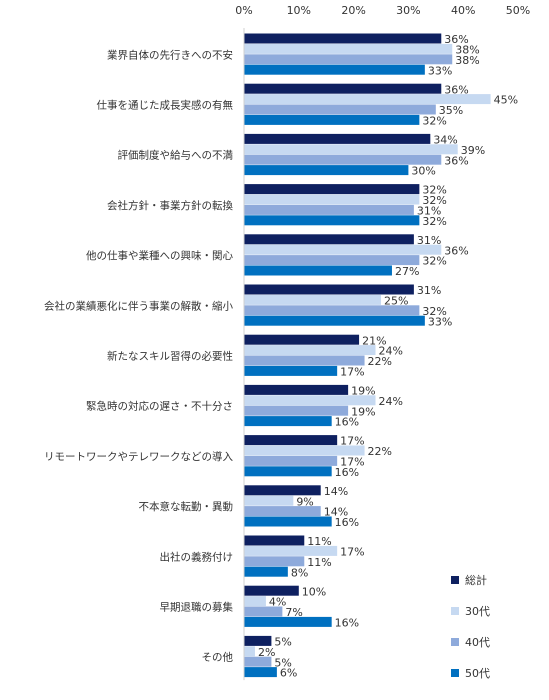 The height and width of the screenshot is (700, 549). What do you see at coordinates (408, 10) in the screenshot?
I see `x-tick-label: 30%` at bounding box center [408, 10].